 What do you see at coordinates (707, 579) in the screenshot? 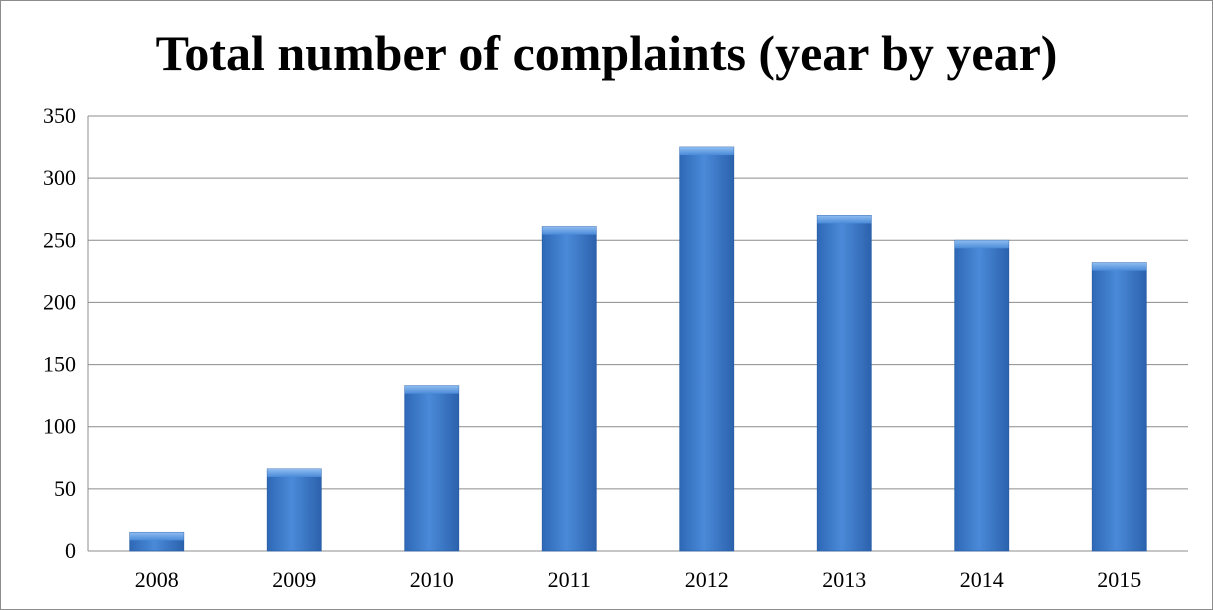
I see `x-tick-label: 2012` at bounding box center [707, 579].